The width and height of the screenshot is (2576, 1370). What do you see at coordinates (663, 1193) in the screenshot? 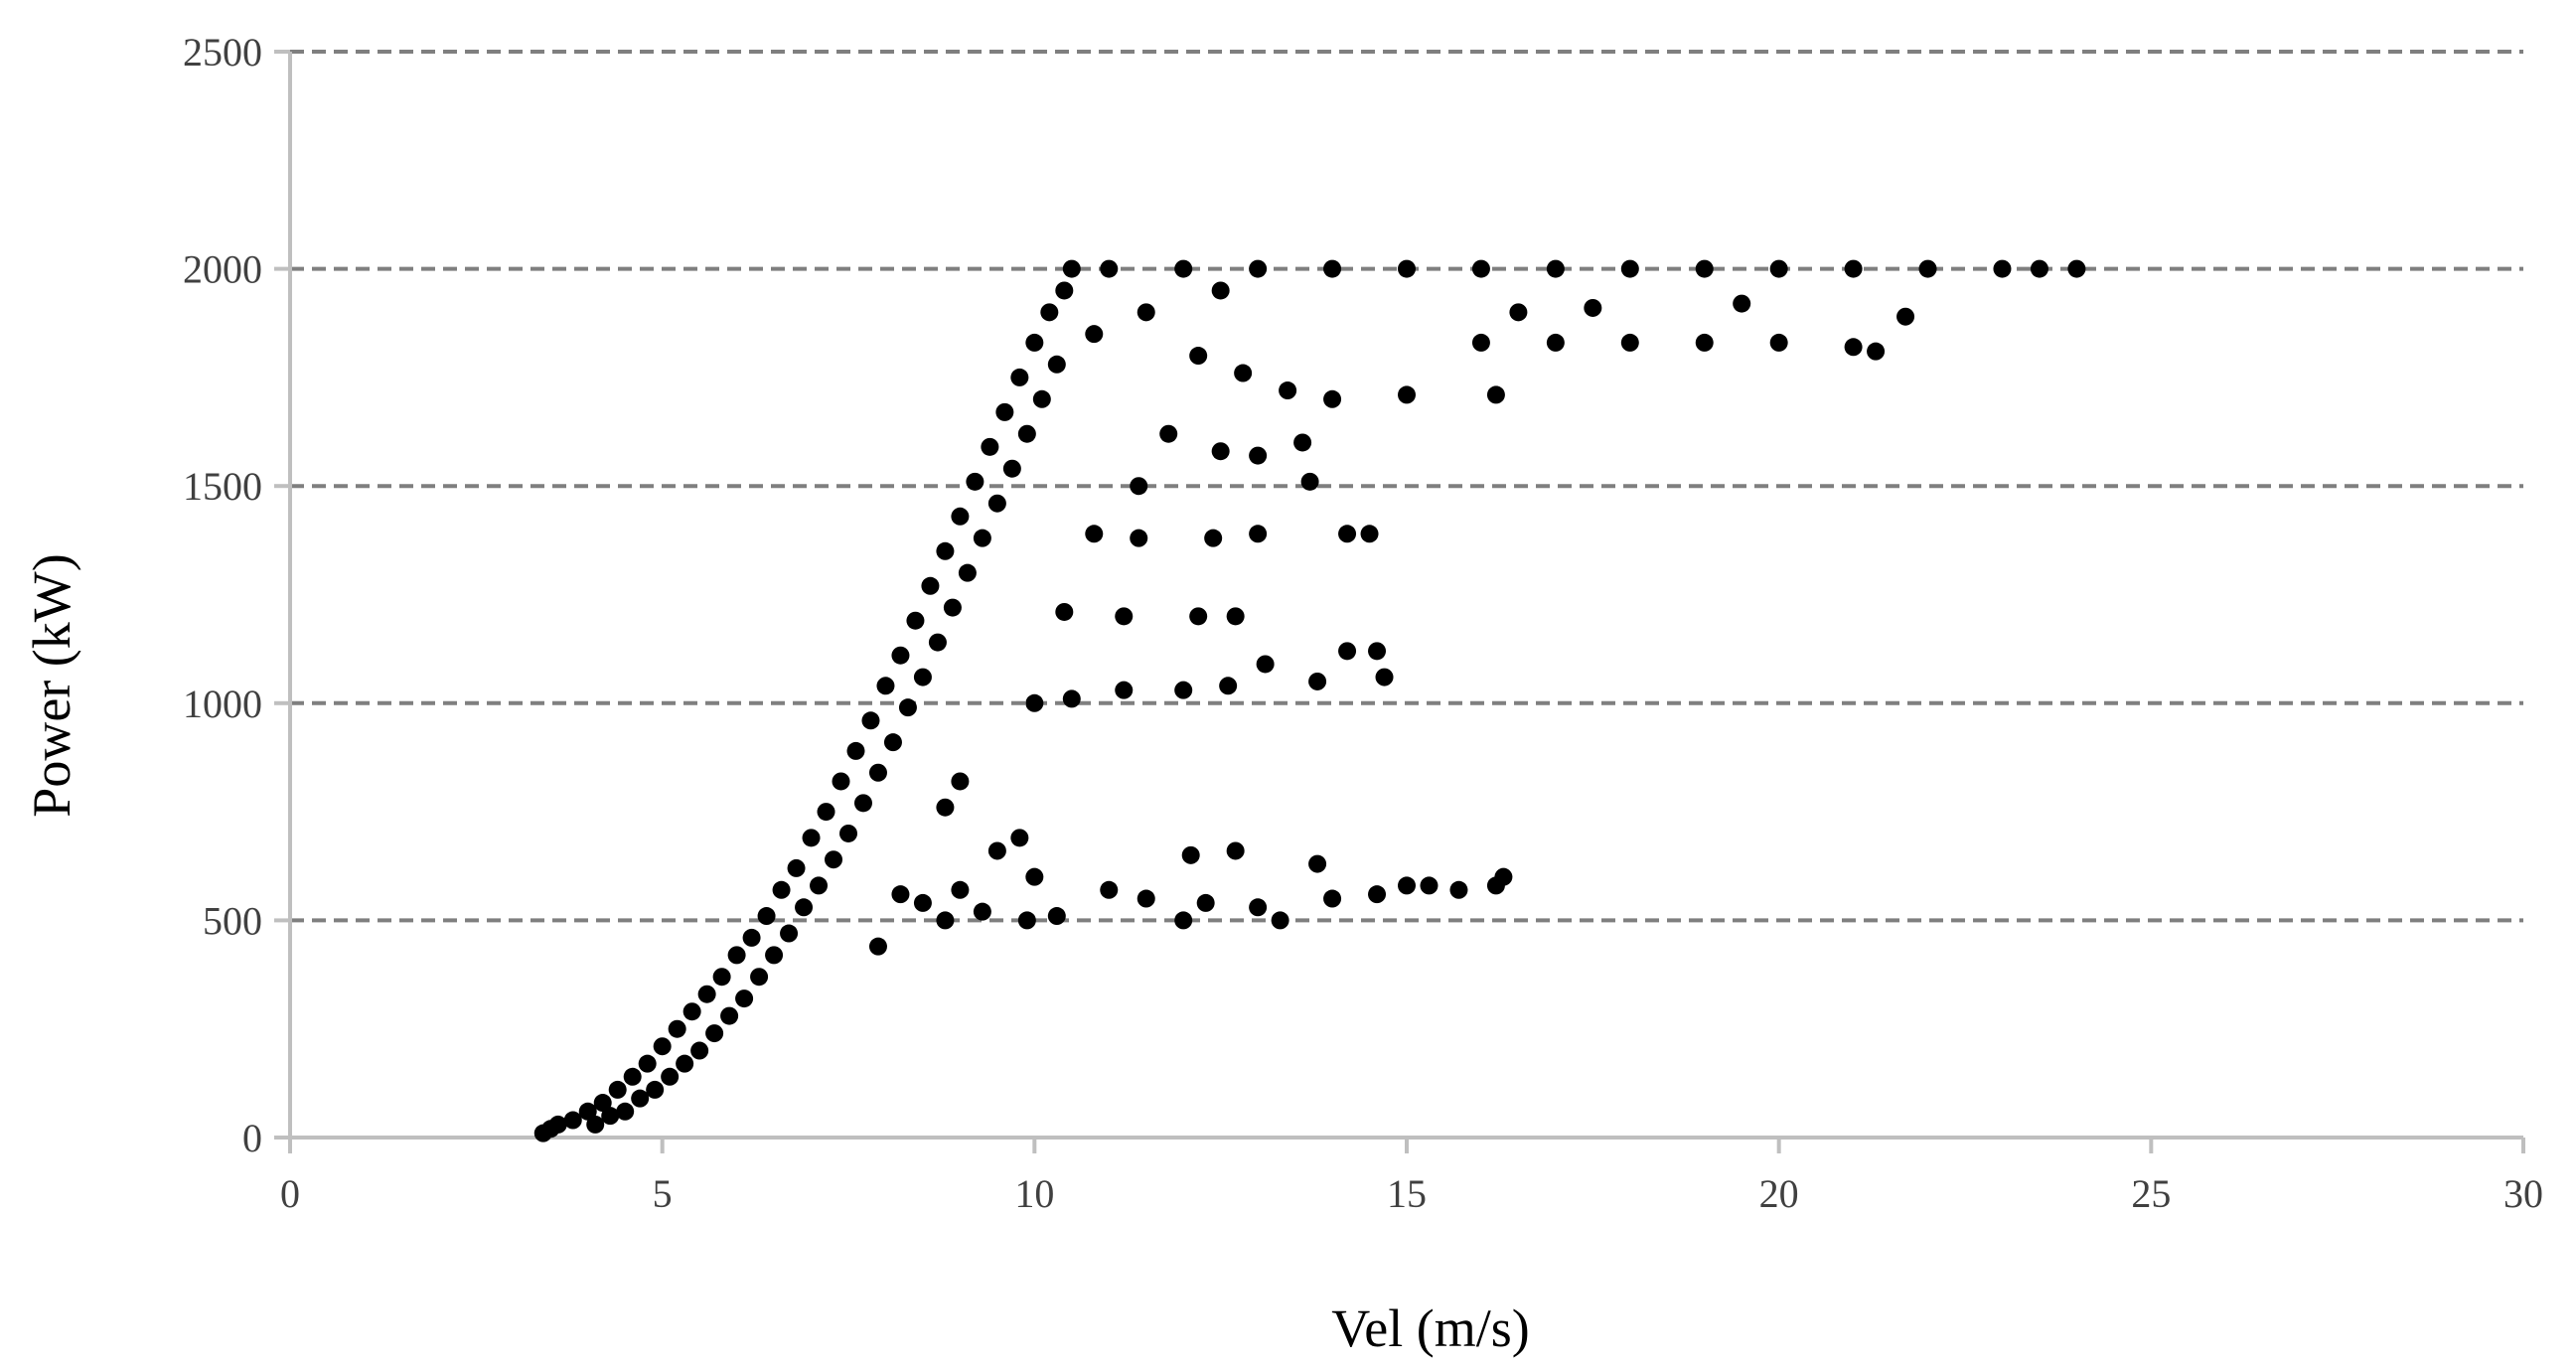
I see `x-tick-label-5: 5` at bounding box center [663, 1193].